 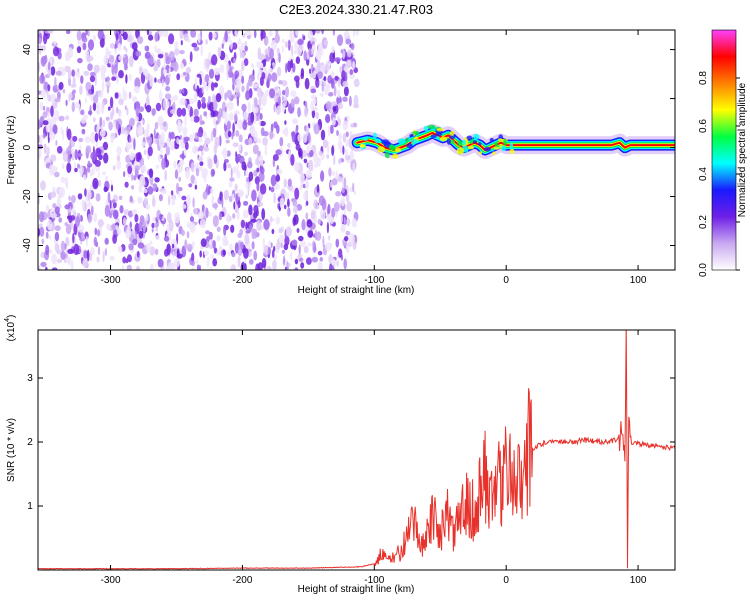 What do you see at coordinates (11, 150) in the screenshot?
I see `spectrogram-y-axis-label: Frequency (Hz)` at bounding box center [11, 150].